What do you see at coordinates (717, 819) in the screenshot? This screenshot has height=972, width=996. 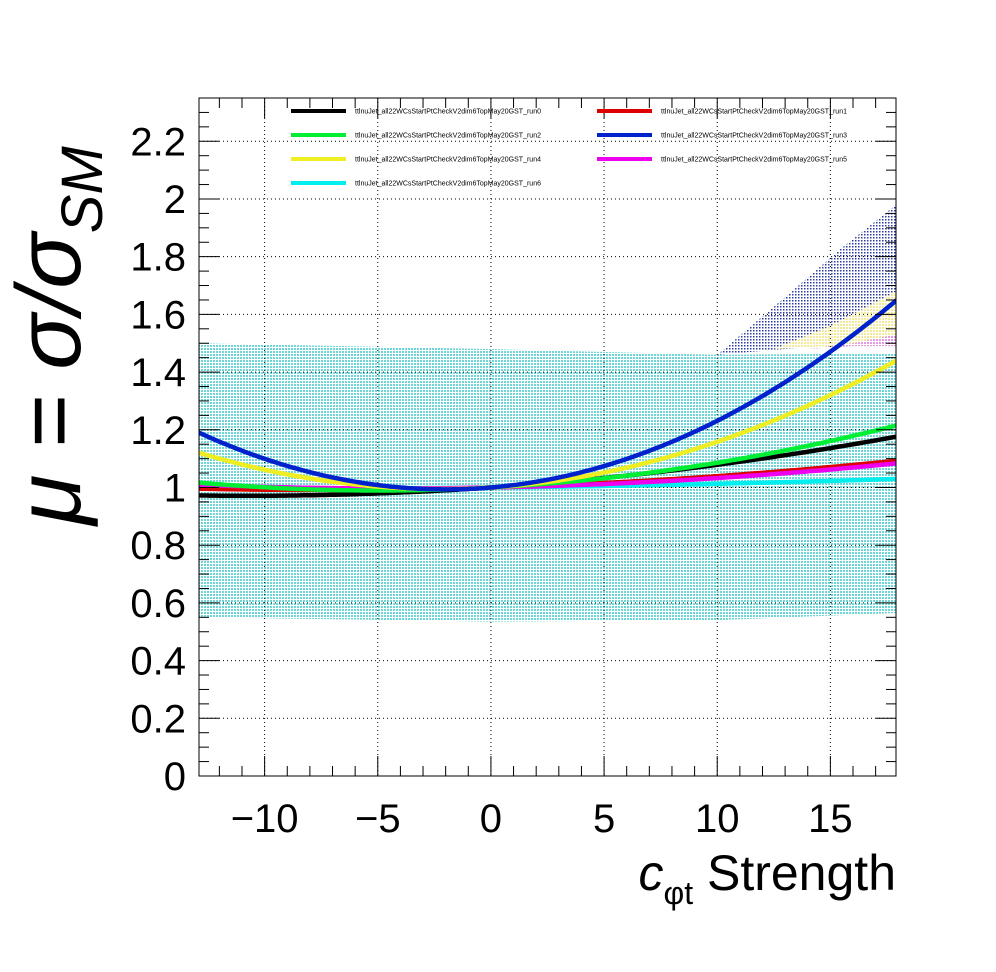 I see `x-tick-label: 10` at bounding box center [717, 819].